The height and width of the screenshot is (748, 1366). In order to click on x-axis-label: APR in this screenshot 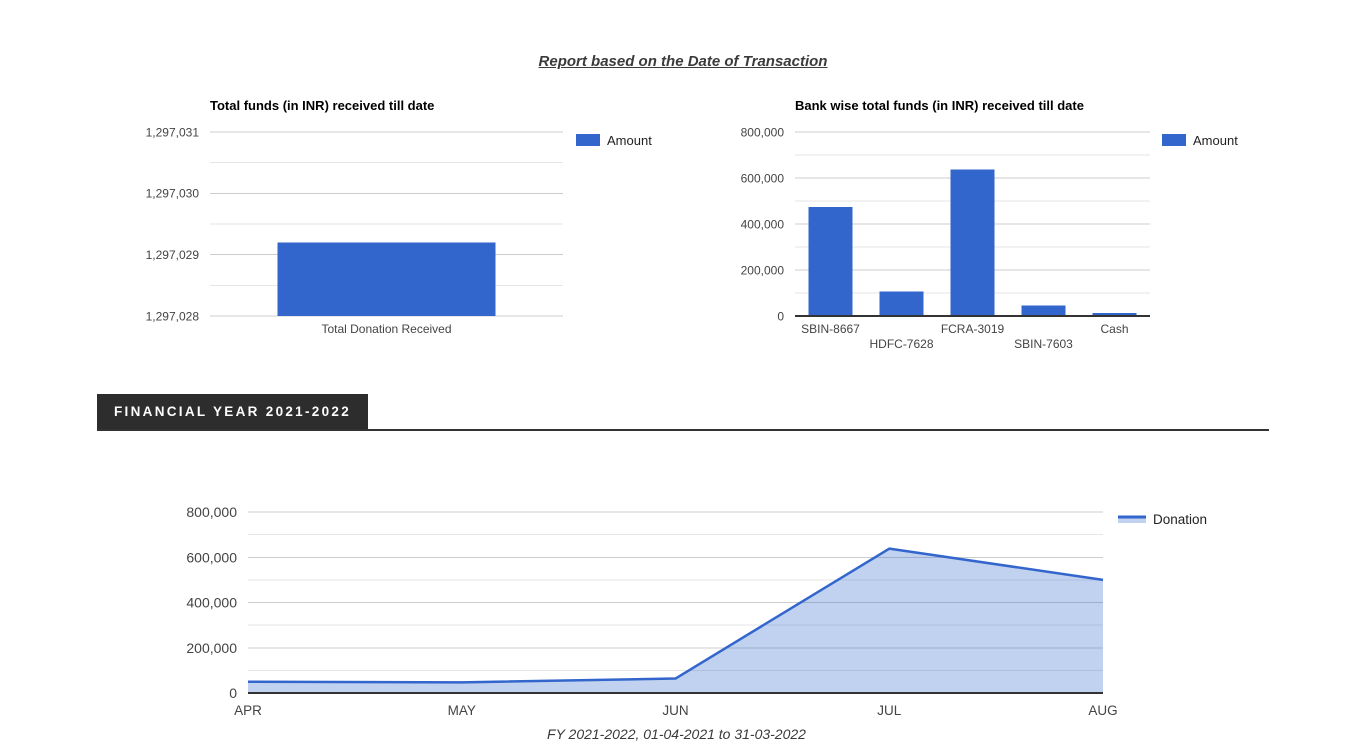, I will do `click(248, 710)`.